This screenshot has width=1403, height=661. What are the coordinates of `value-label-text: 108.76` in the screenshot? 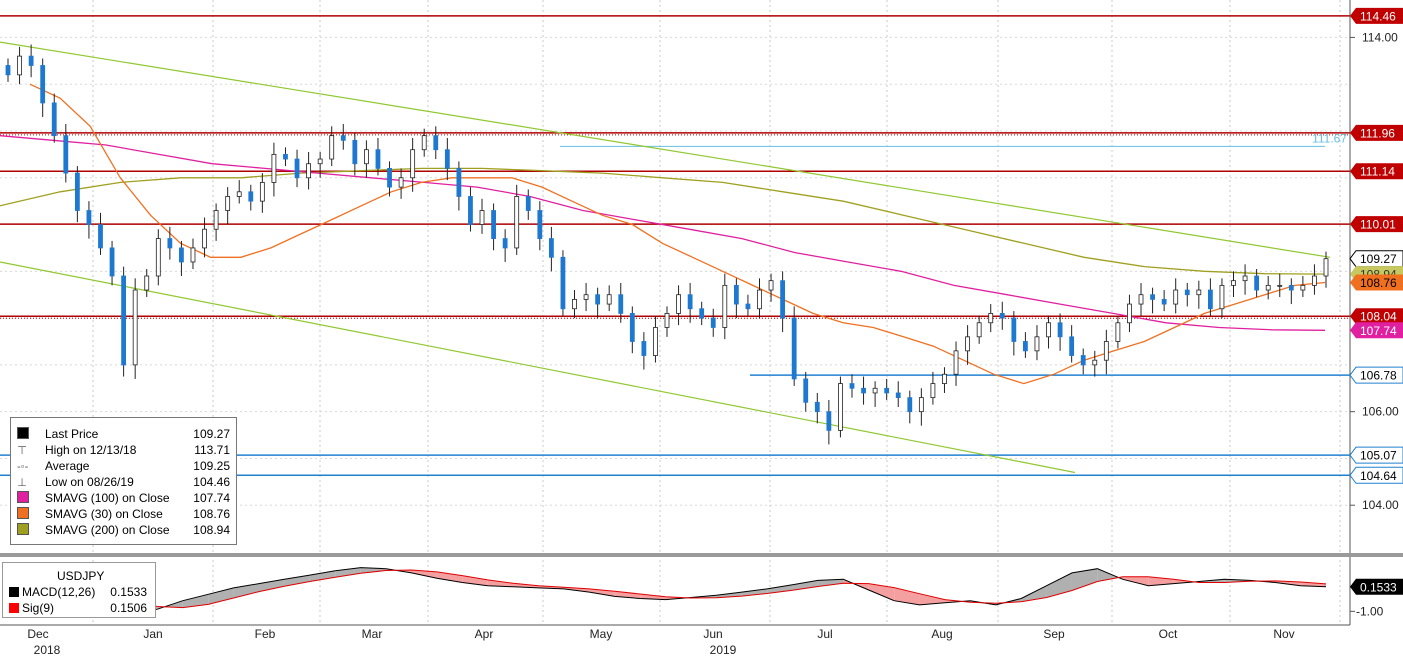 It's located at (1378, 283).